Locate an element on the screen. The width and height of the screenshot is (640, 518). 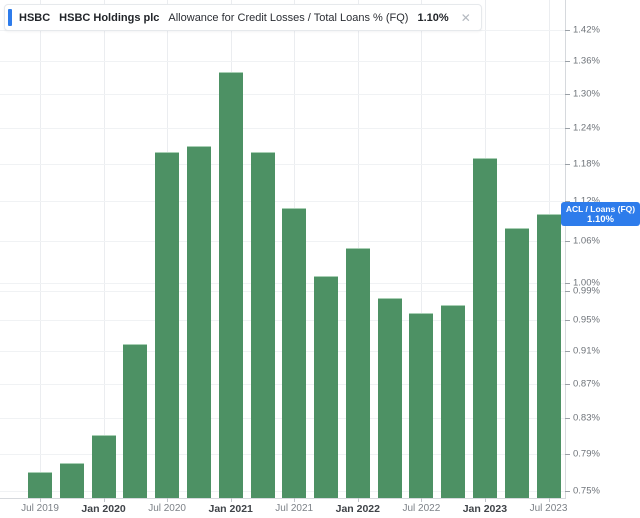
bar-mar-2023 is located at coordinates (516, 362).